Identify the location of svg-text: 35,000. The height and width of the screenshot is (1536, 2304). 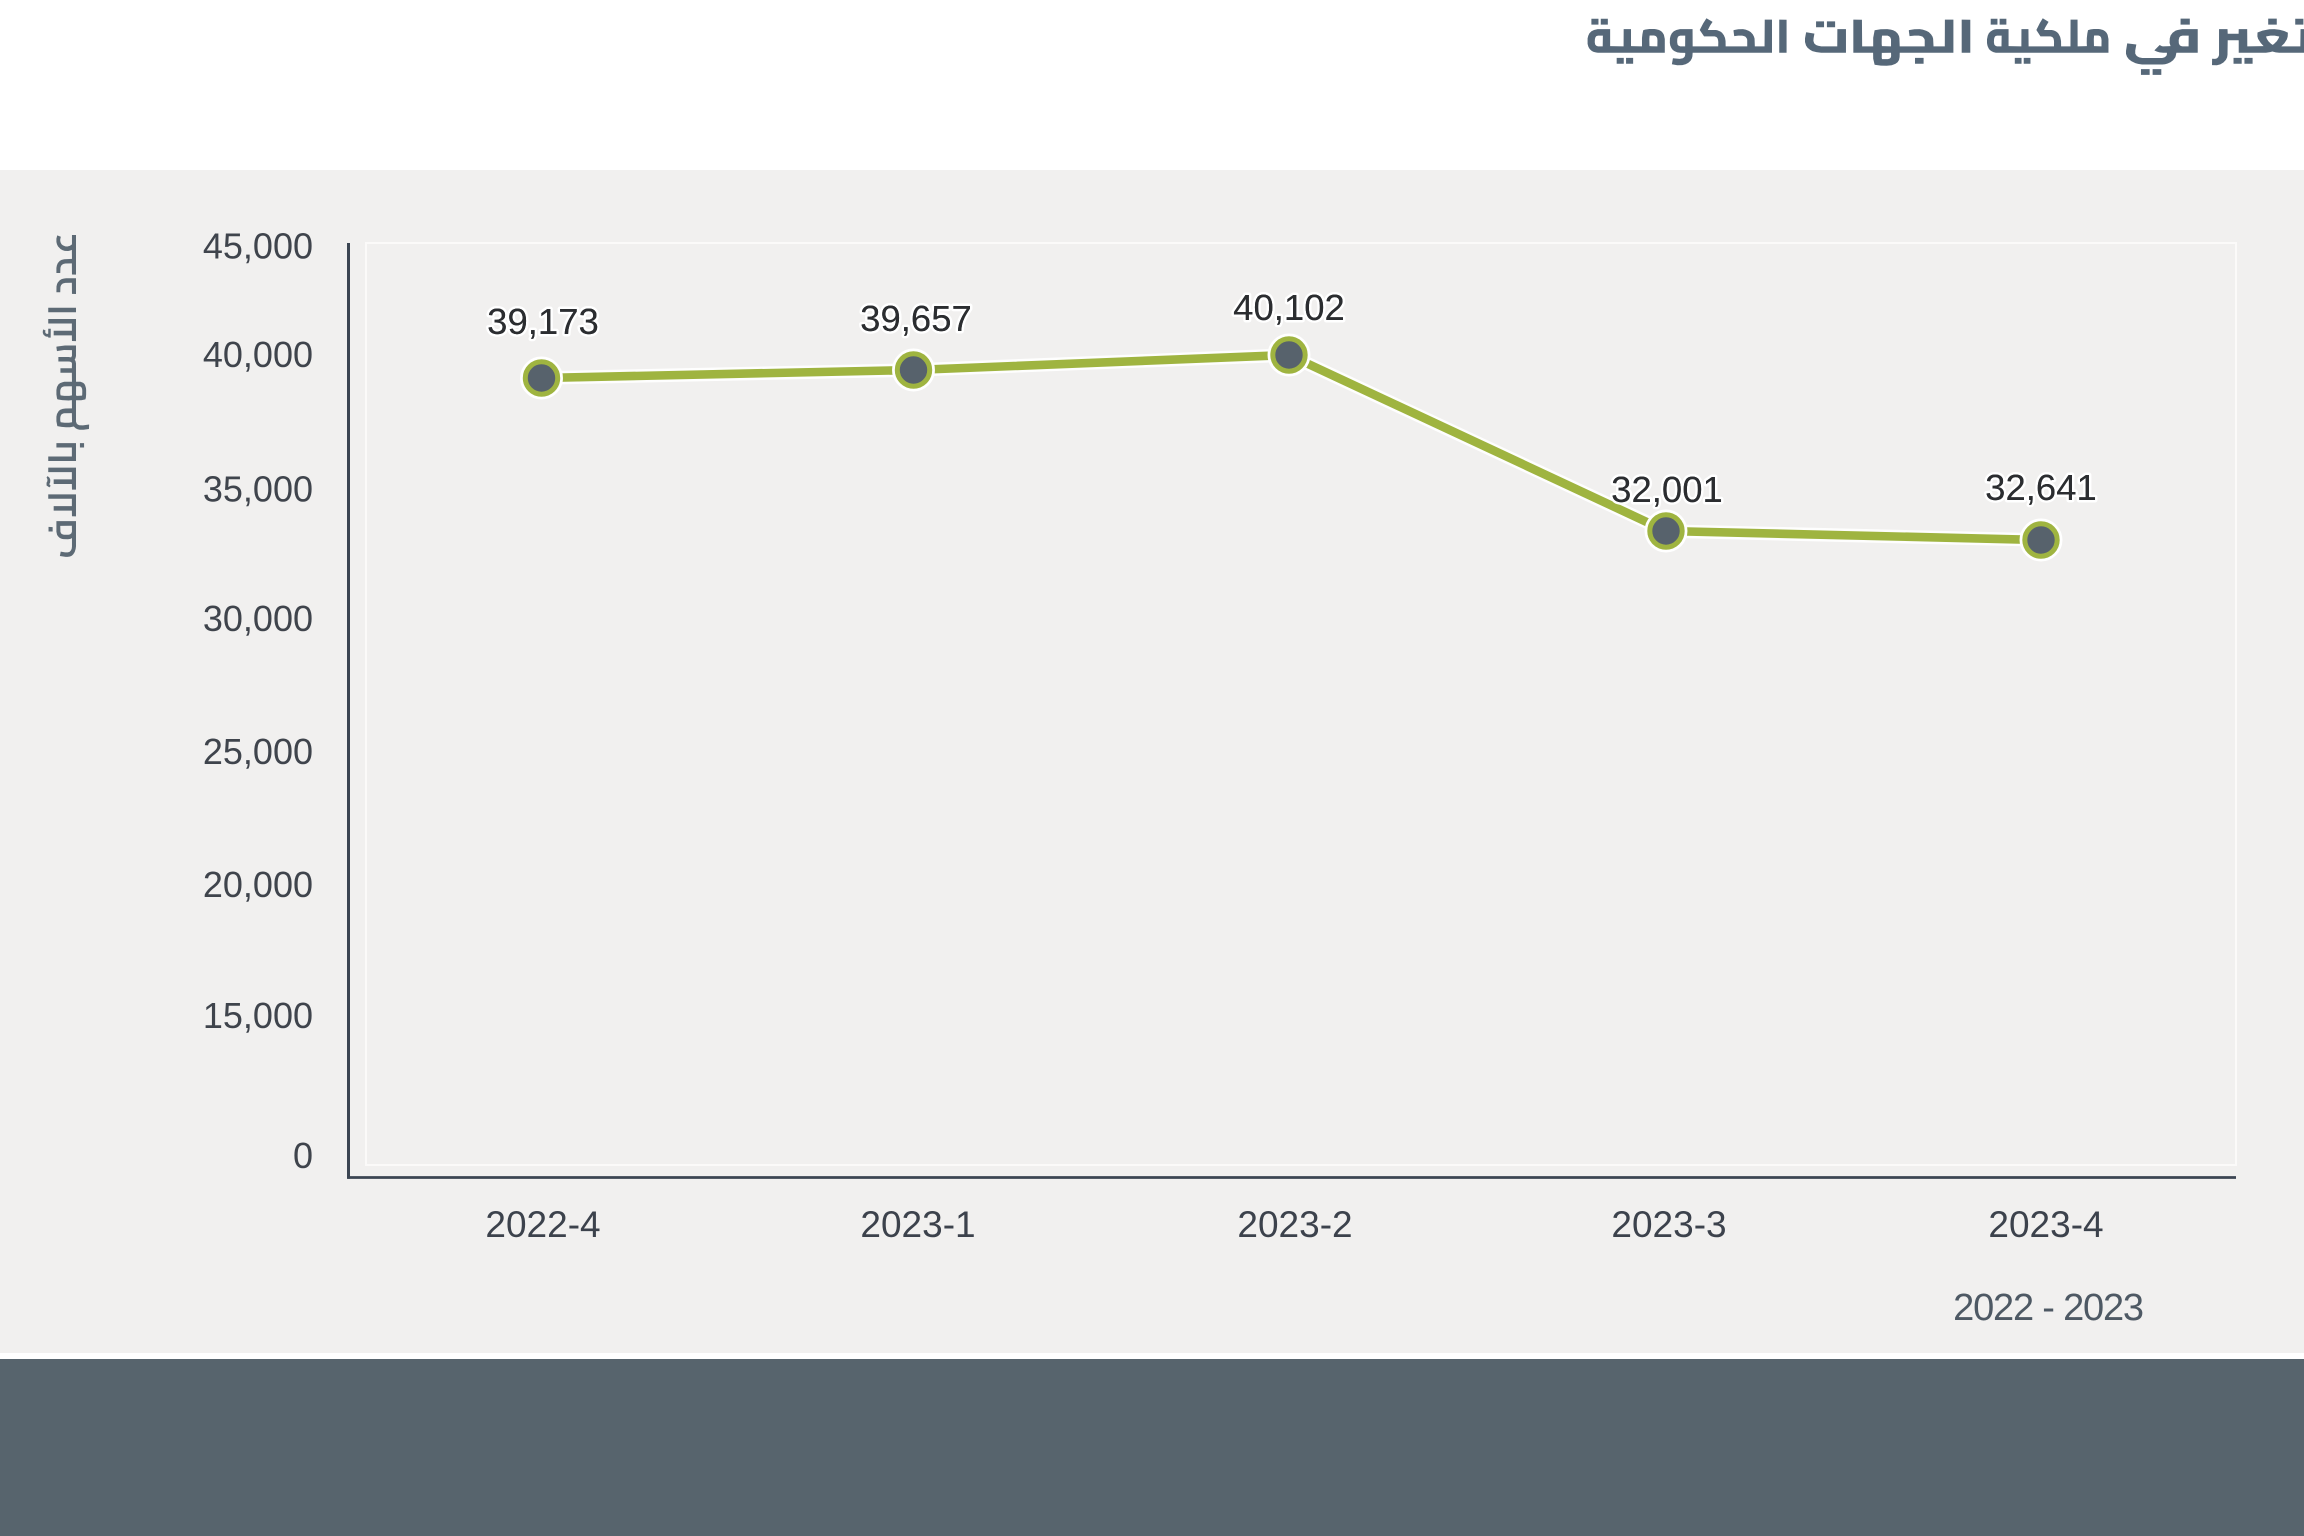
(258, 489).